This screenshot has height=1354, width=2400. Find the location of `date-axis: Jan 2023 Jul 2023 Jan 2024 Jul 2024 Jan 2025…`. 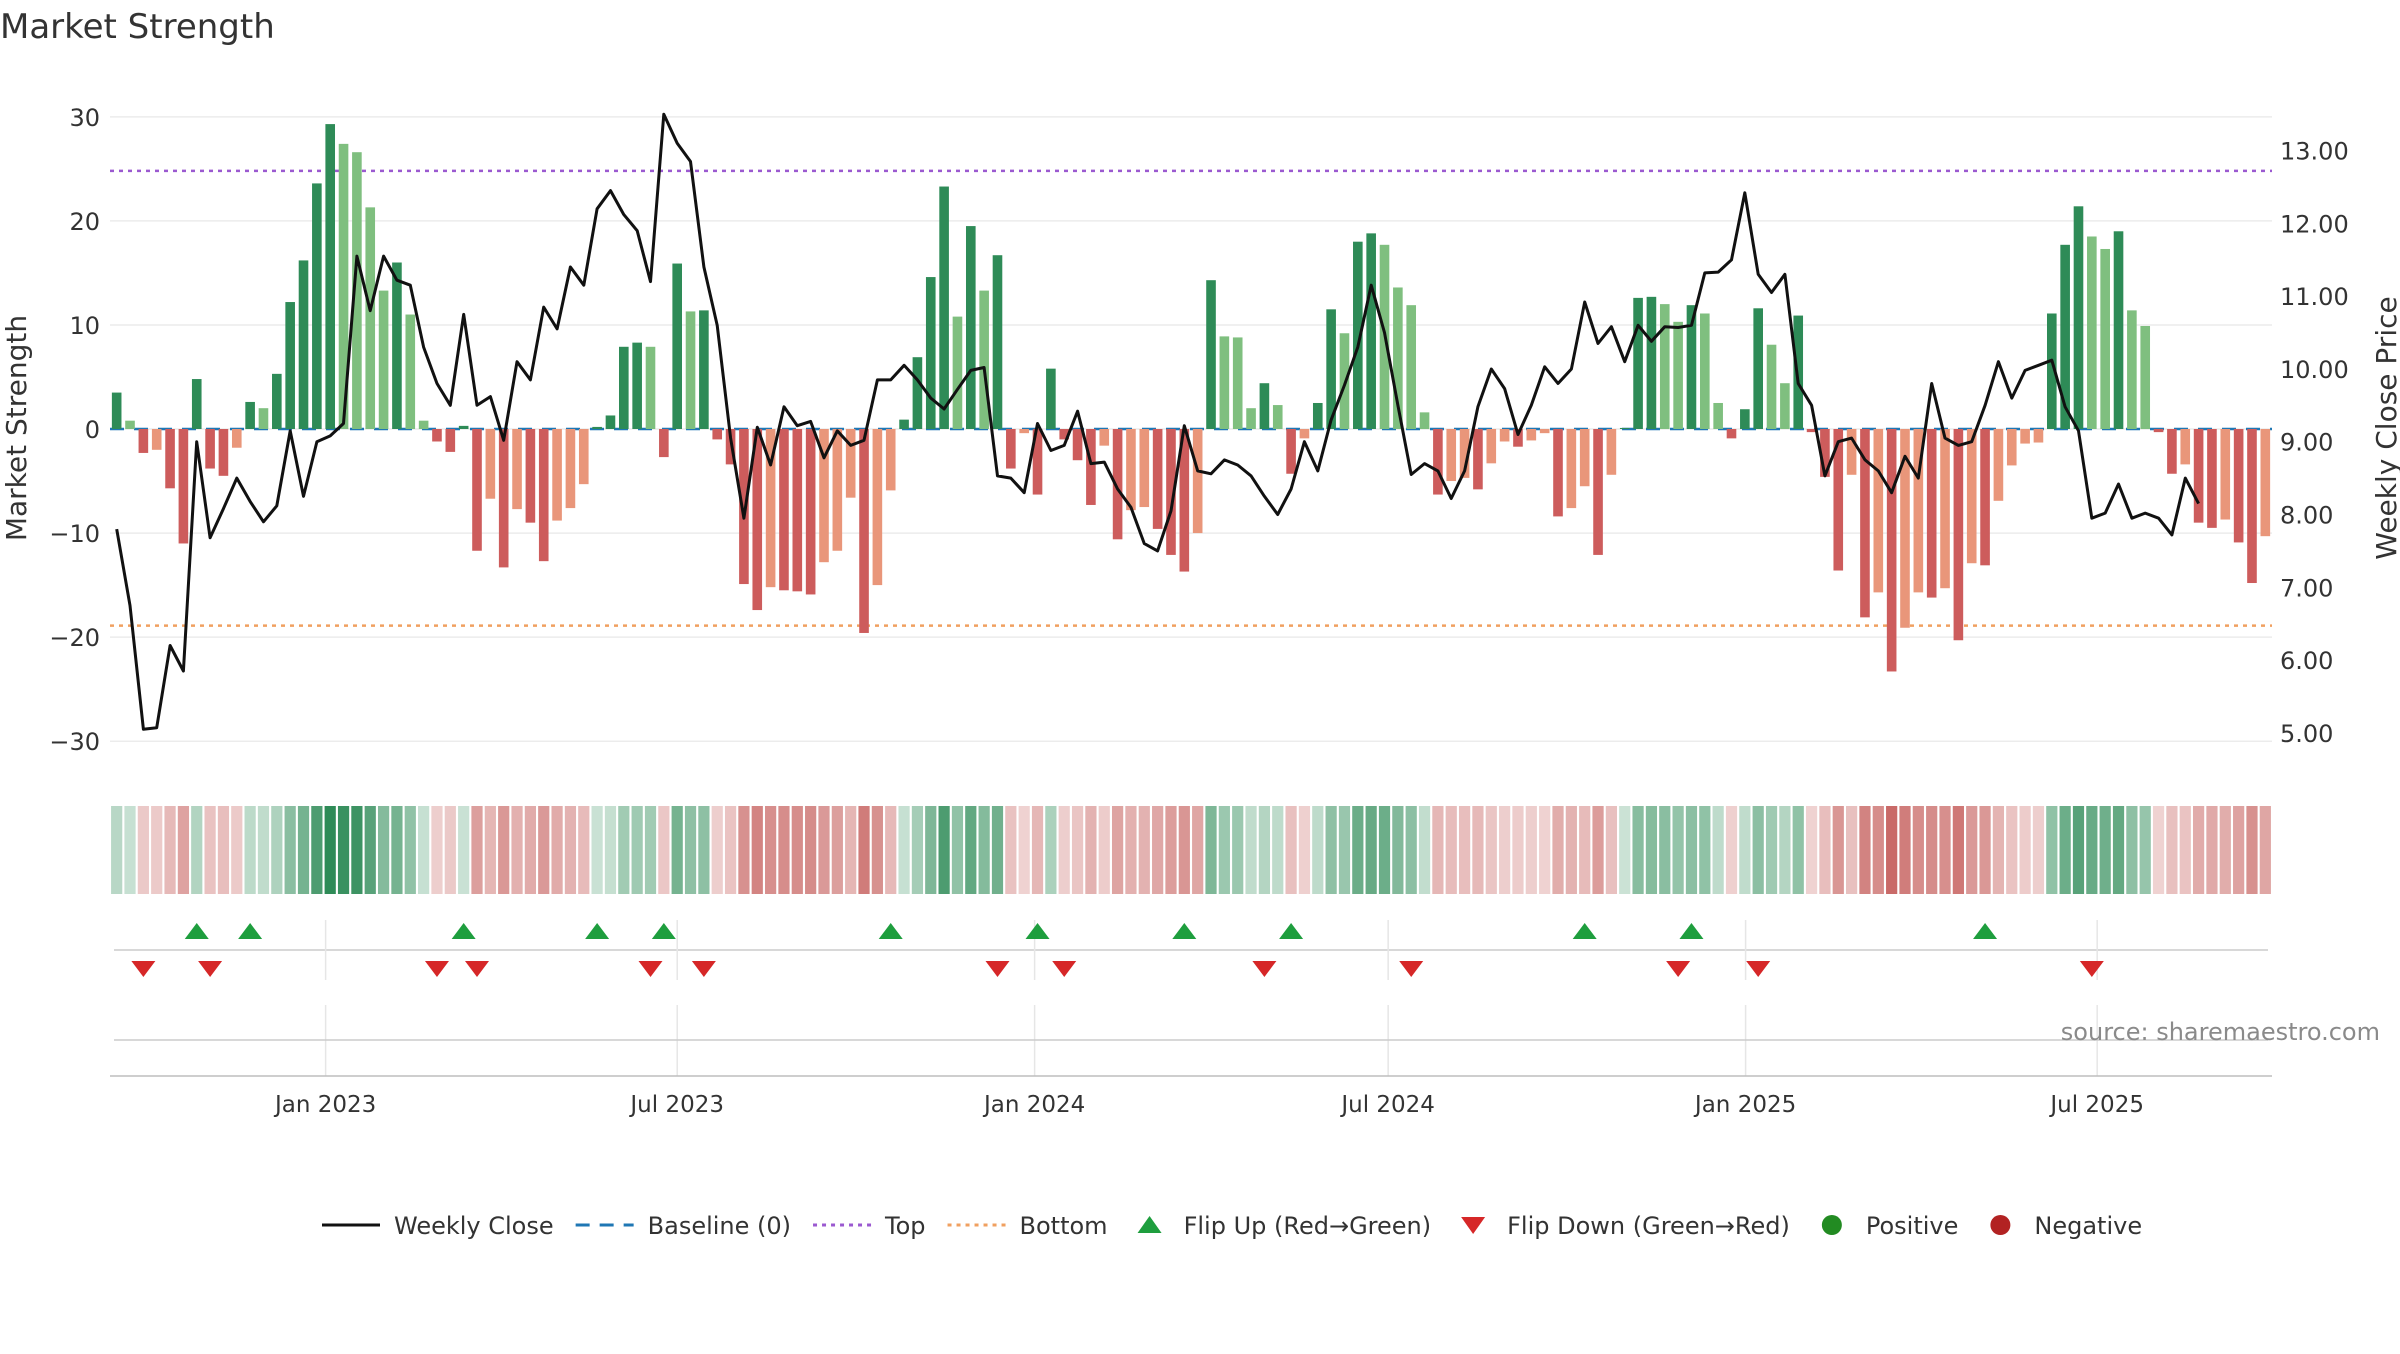

date-axis: Jan 2023 Jul 2023 Jan 2024 Jul 2024 Jan 2025… is located at coordinates (1191, 1096).